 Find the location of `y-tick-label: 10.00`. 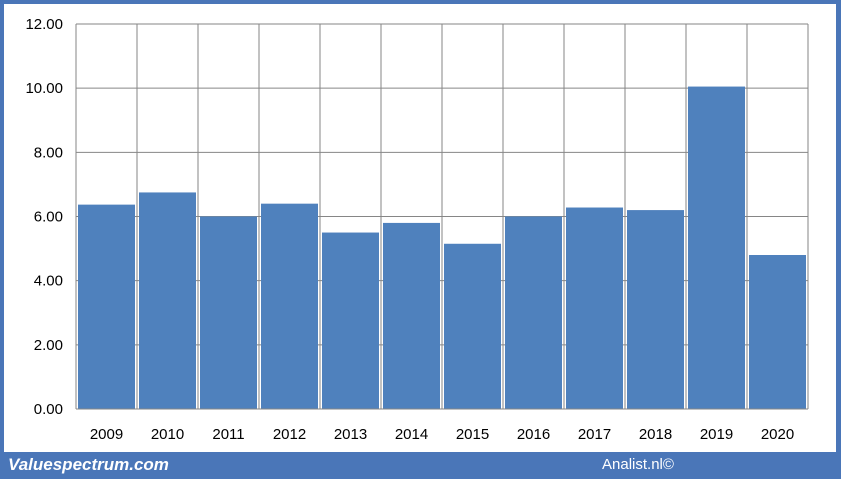

y-tick-label: 10.00 is located at coordinates (44, 88).